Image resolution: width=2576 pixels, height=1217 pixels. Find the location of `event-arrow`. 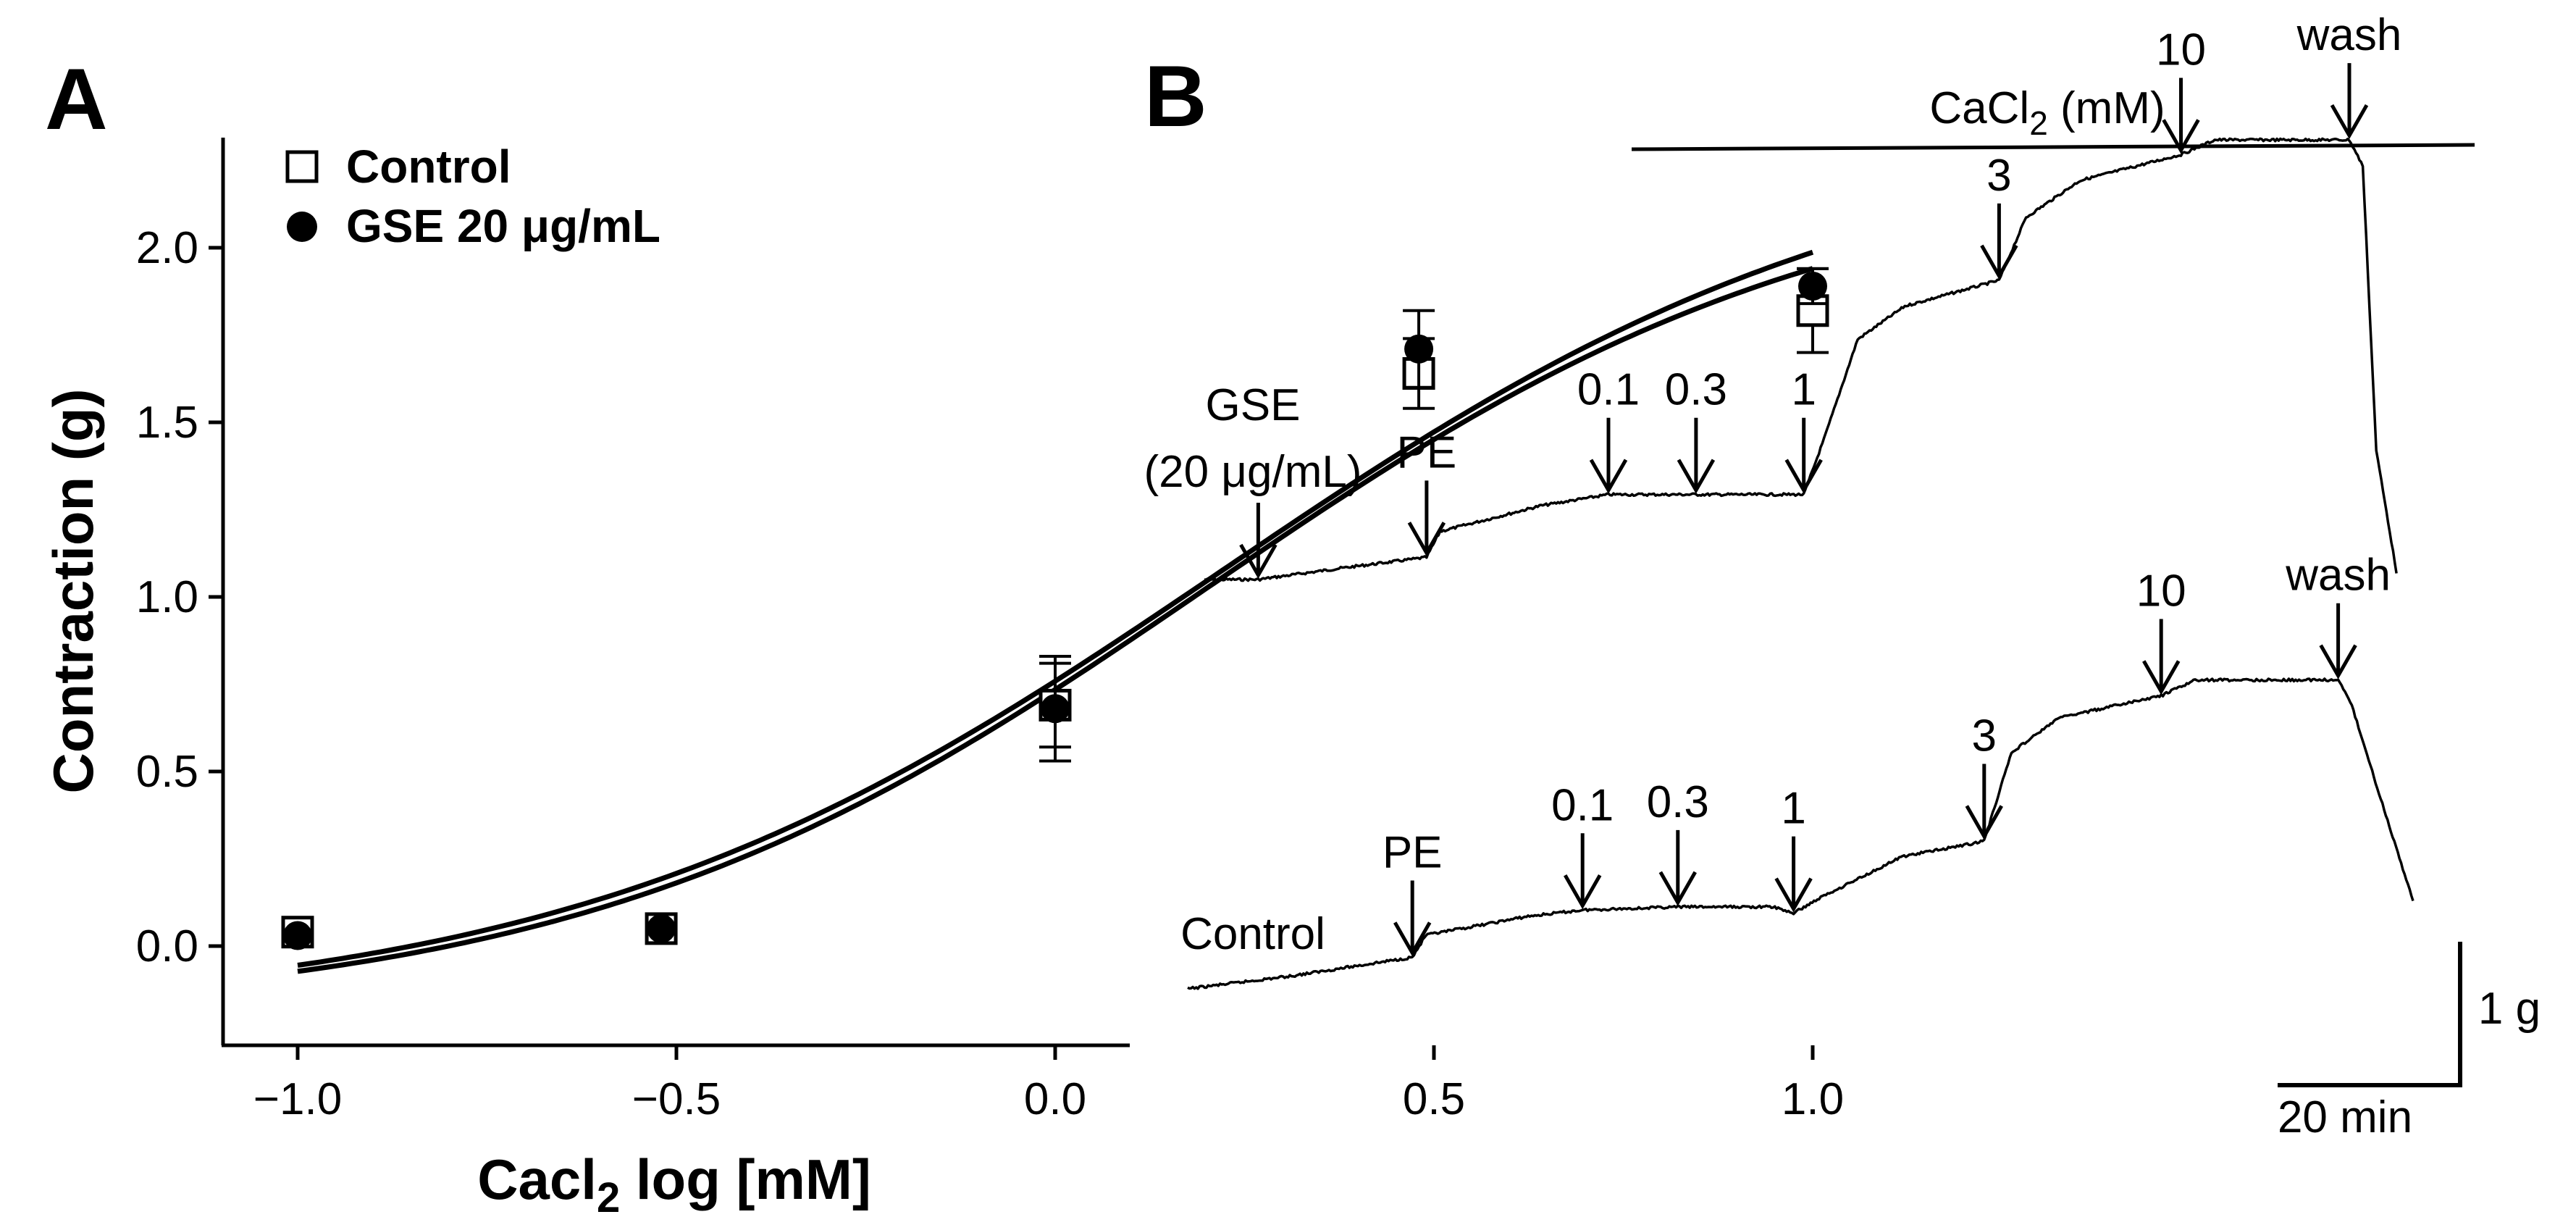

event-arrow is located at coordinates (1258, 541).